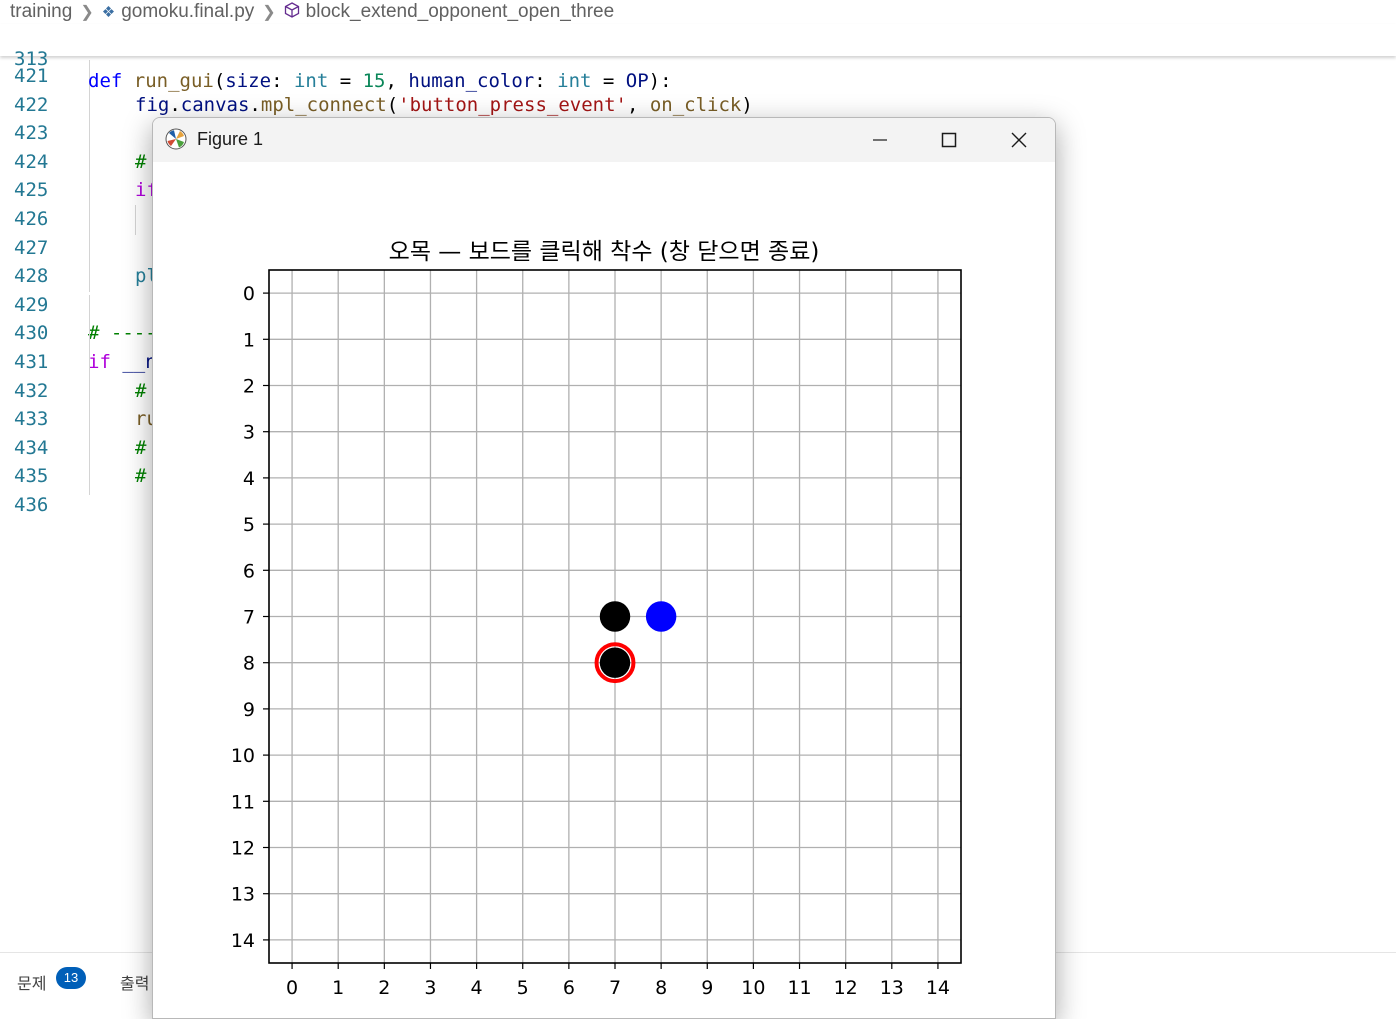 The height and width of the screenshot is (1019, 1396). What do you see at coordinates (31, 505) in the screenshot?
I see `line-number: 436` at bounding box center [31, 505].